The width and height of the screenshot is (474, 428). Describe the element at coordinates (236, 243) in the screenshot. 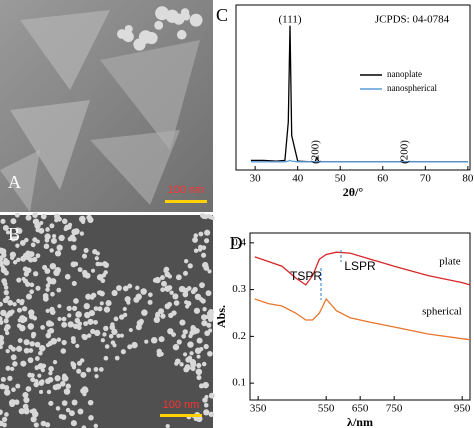

I see `panel-label: D` at that location.